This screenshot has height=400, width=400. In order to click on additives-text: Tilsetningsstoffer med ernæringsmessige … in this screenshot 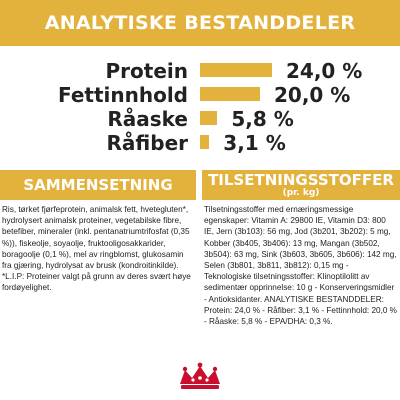, I will do `click(300, 266)`.